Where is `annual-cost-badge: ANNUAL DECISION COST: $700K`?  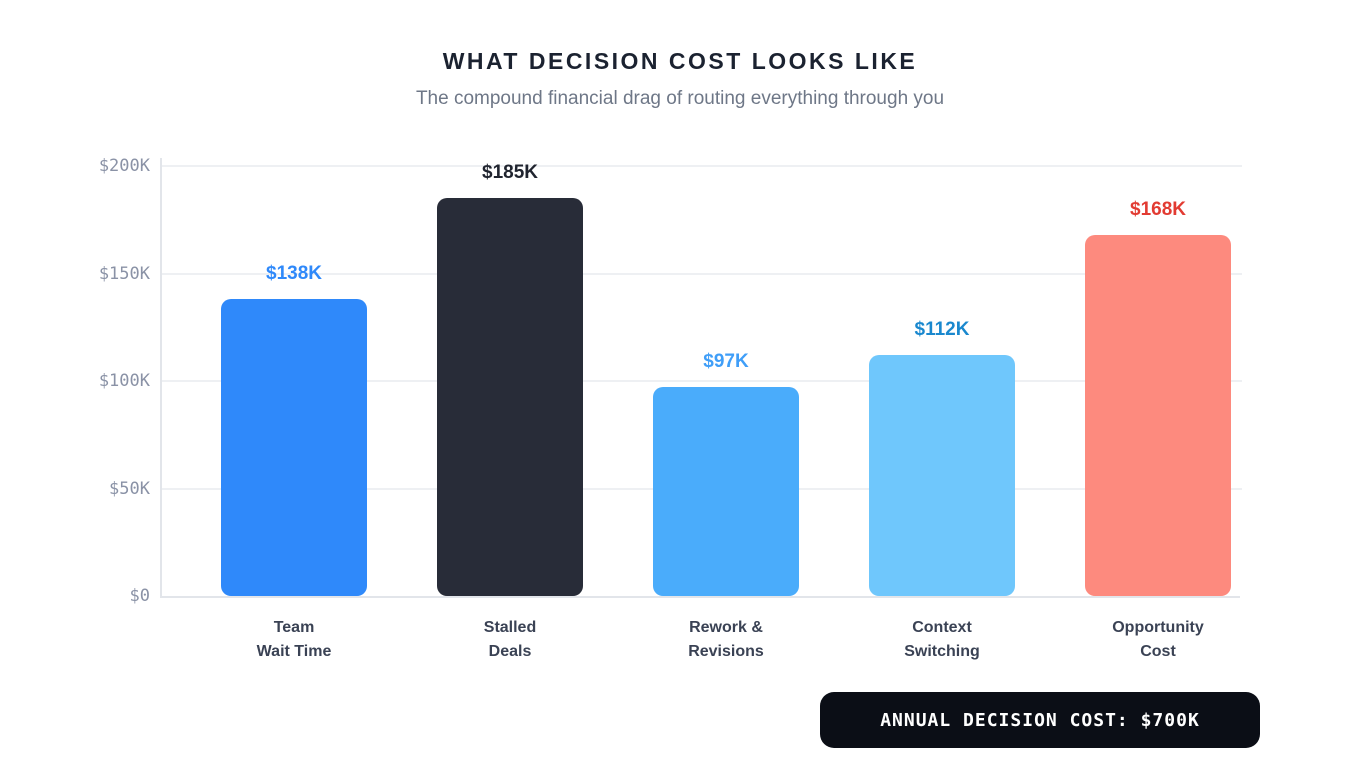
annual-cost-badge: ANNUAL DECISION COST: $700K is located at coordinates (1040, 720).